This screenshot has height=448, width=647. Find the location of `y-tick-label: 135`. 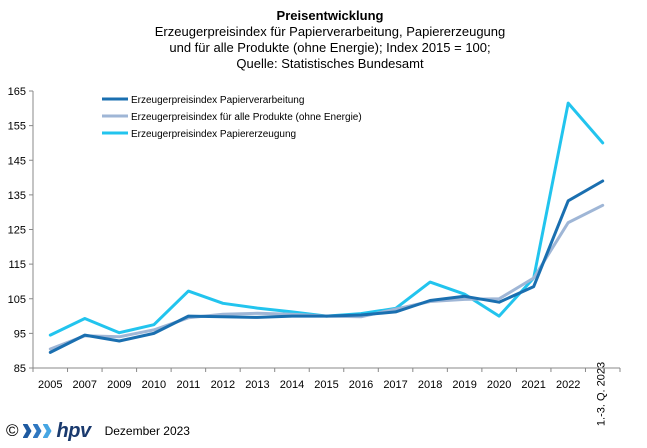

y-tick-label: 135 is located at coordinates (17, 196).